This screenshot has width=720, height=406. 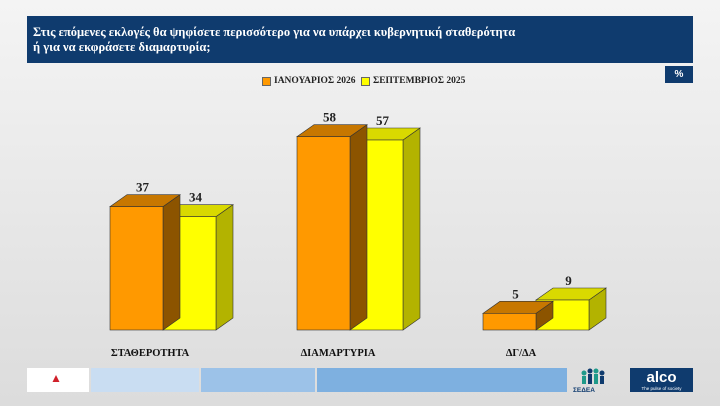 I want to click on legend-item-series-2: ΣΕΠΤΕΜΒΡΙΟΣ 2025, so click(x=413, y=81).